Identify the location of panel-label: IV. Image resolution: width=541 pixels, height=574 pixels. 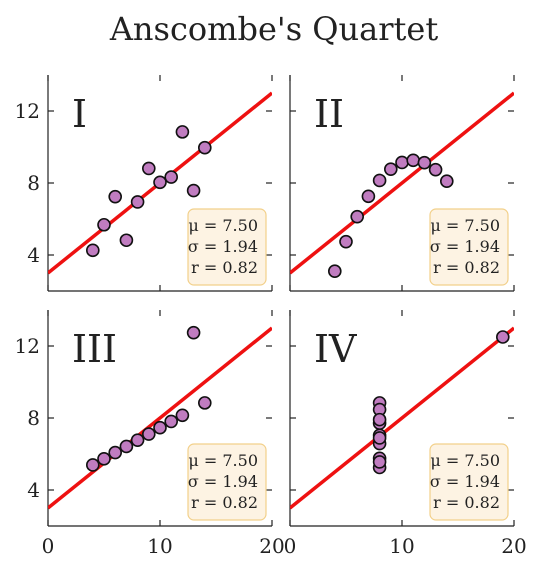
(335, 349).